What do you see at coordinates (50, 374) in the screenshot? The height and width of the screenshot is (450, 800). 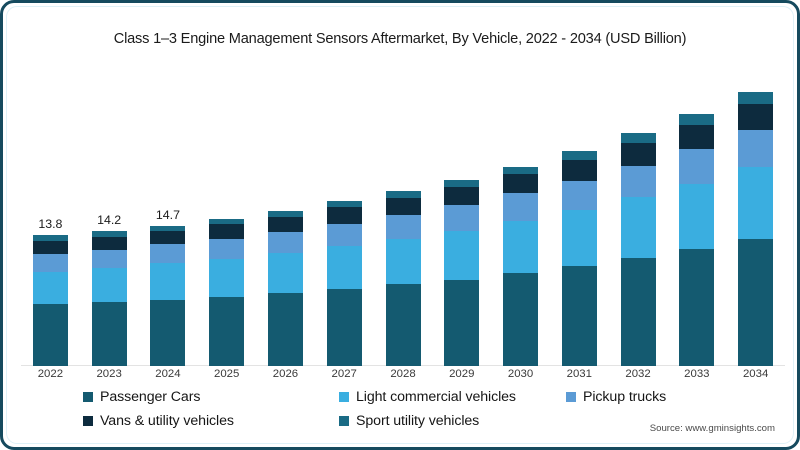 I see `x-tick-label: 2022` at bounding box center [50, 374].